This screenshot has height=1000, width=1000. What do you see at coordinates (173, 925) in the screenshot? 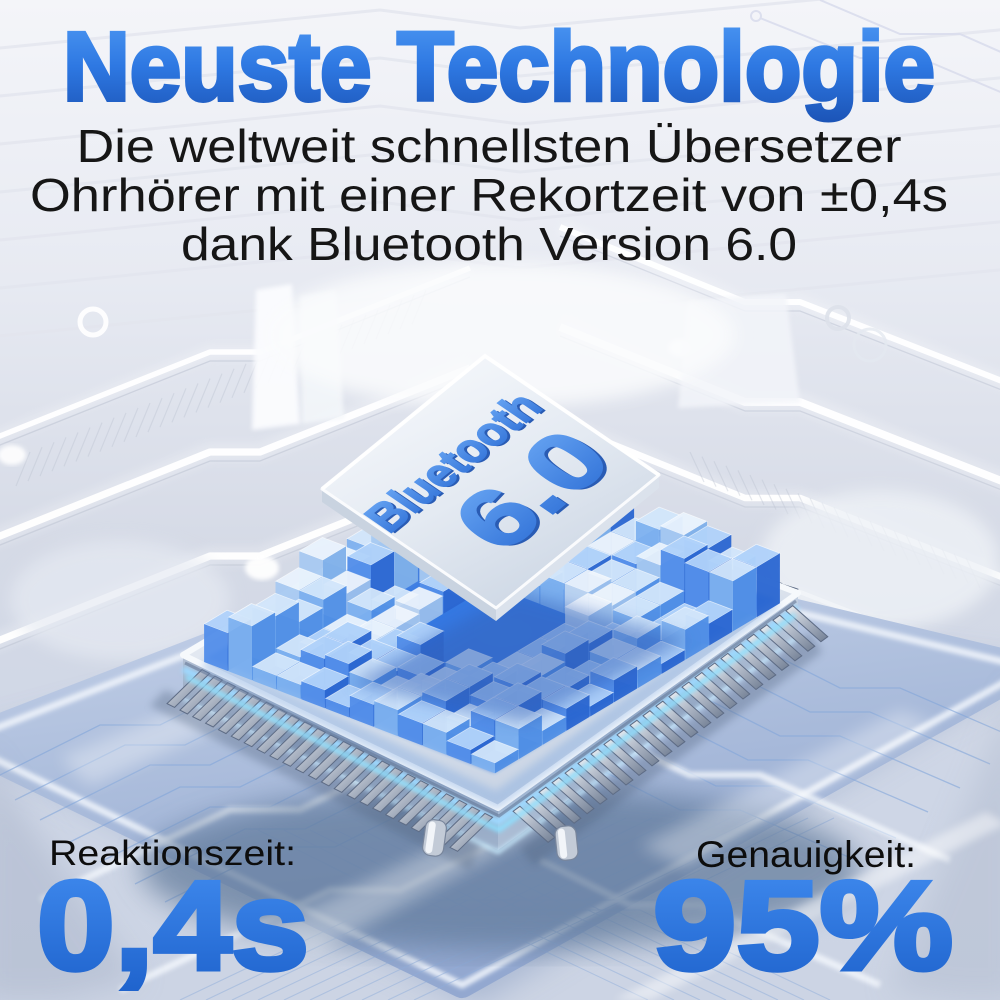
I see `svg-text: 0,4s` at bounding box center [173, 925].